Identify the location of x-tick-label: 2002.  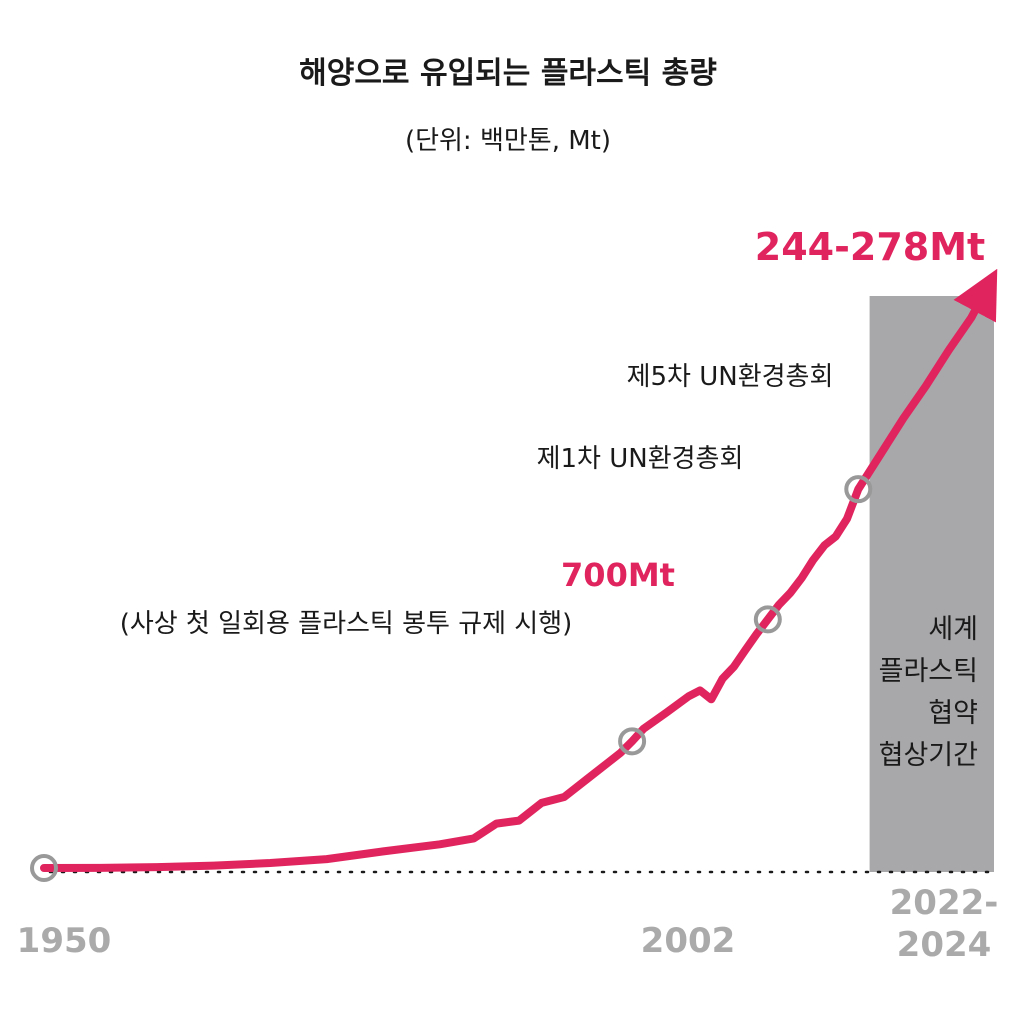
(688, 941).